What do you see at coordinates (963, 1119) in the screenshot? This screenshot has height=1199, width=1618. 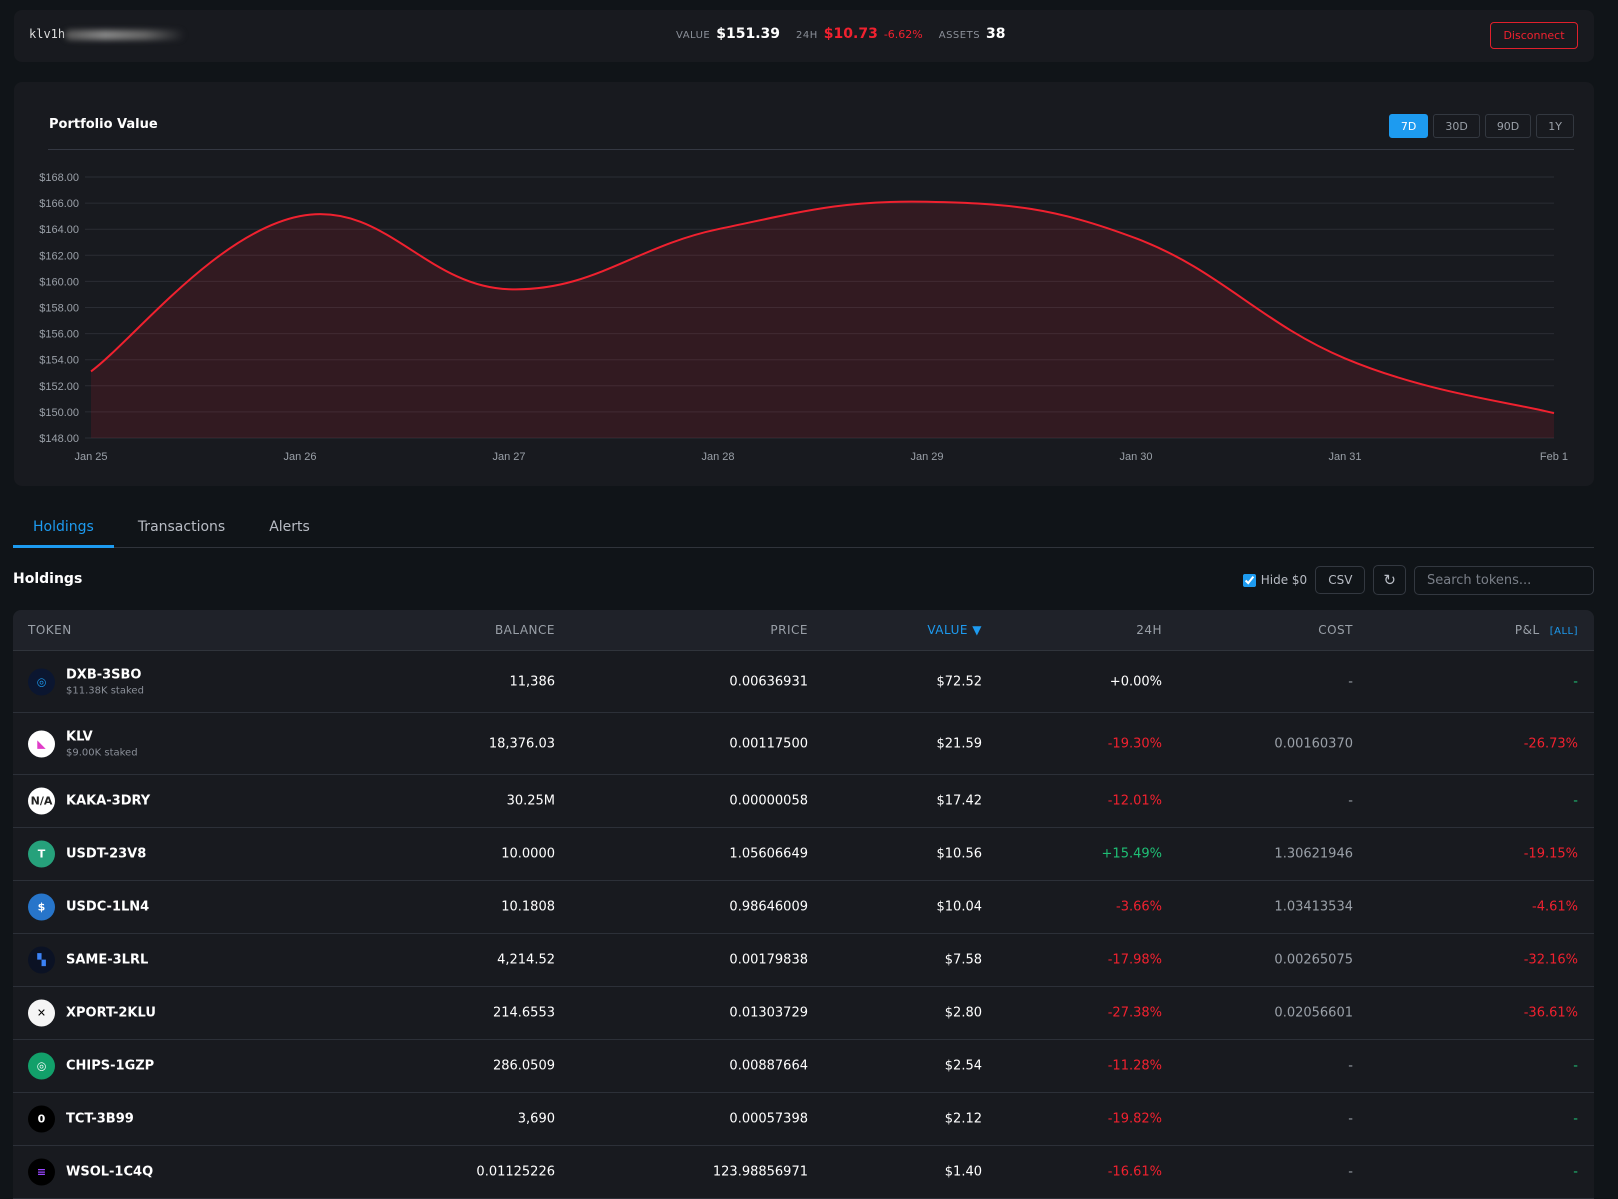 I see `value-cell: $2.12` at bounding box center [963, 1119].